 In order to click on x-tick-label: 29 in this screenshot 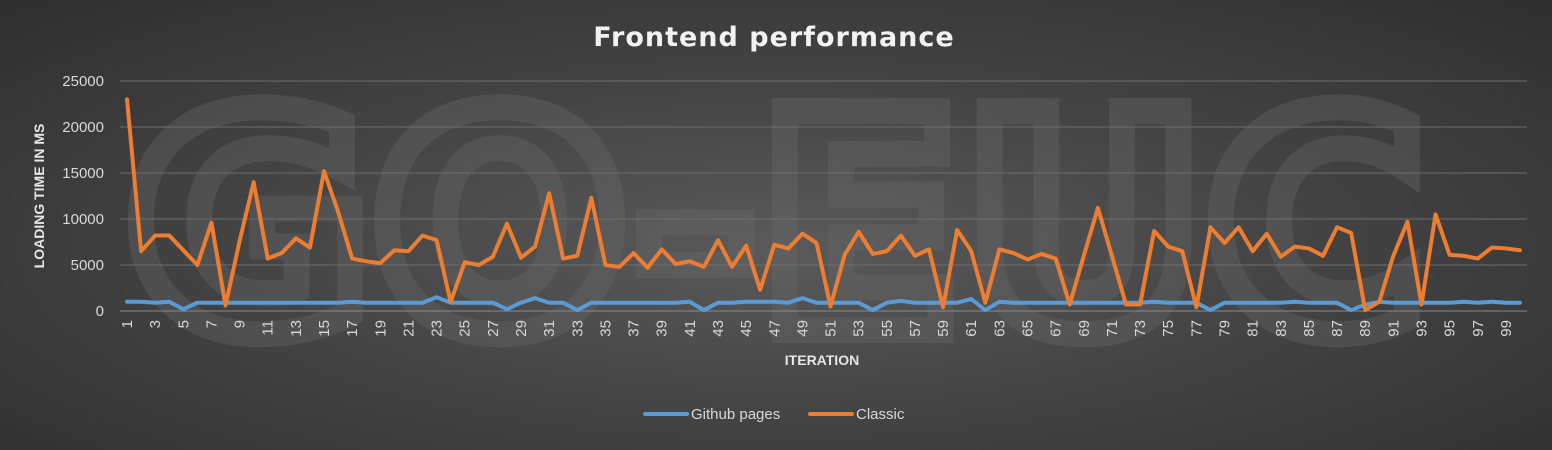, I will do `click(521, 328)`.